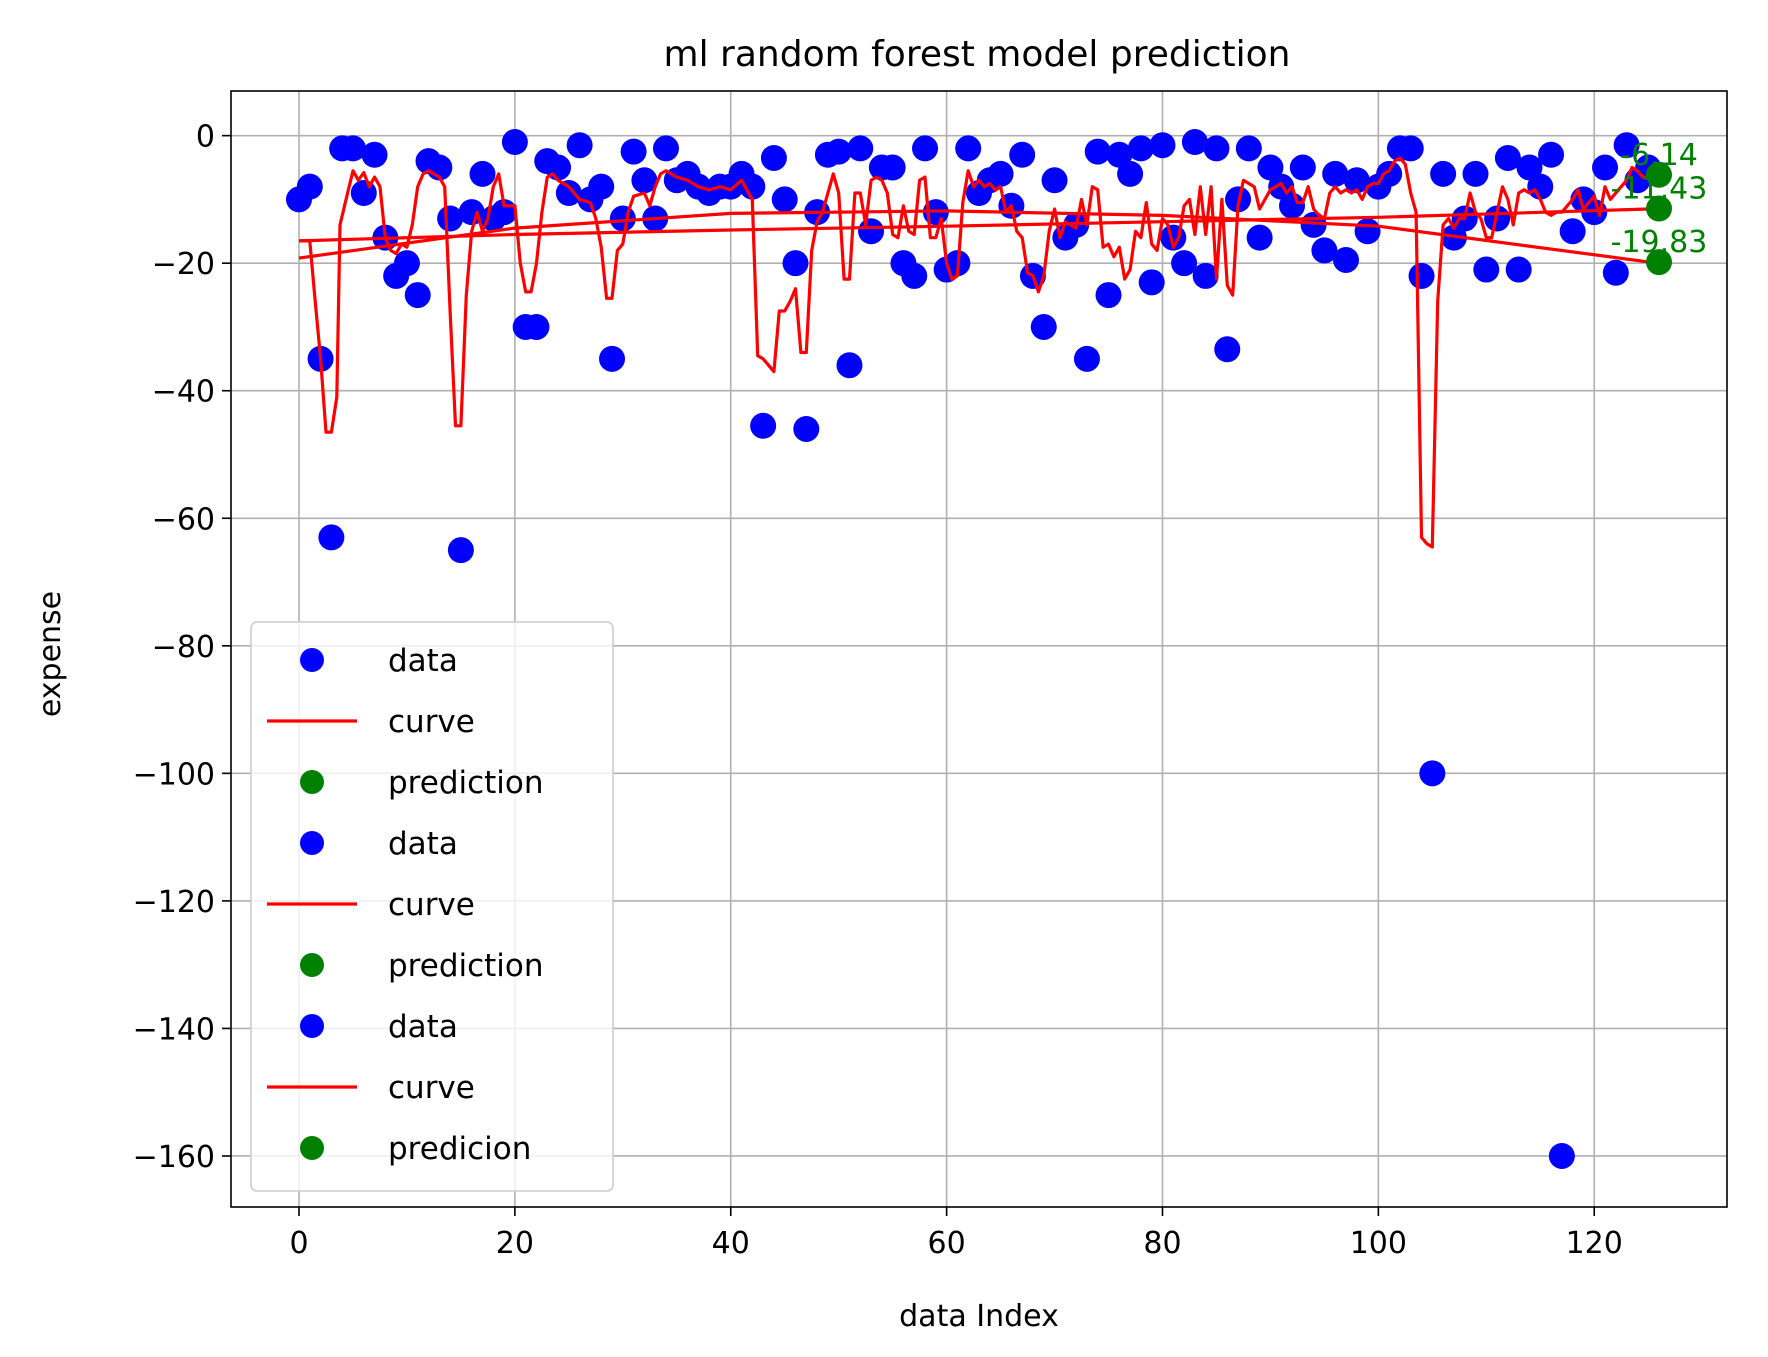  What do you see at coordinates (174, 1029) in the screenshot?
I see `y-tick-label: −140` at bounding box center [174, 1029].